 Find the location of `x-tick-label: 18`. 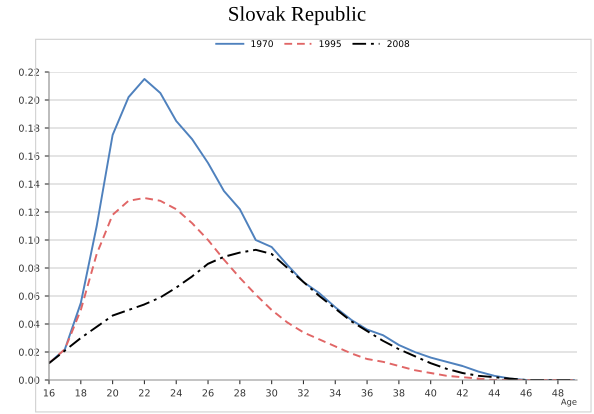

x-tick-label: 18 is located at coordinates (81, 393).